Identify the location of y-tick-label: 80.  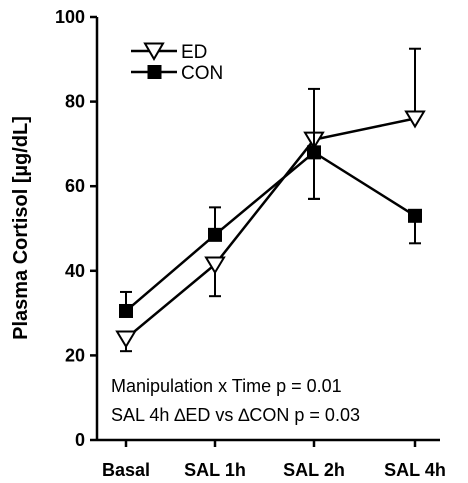
(75, 102).